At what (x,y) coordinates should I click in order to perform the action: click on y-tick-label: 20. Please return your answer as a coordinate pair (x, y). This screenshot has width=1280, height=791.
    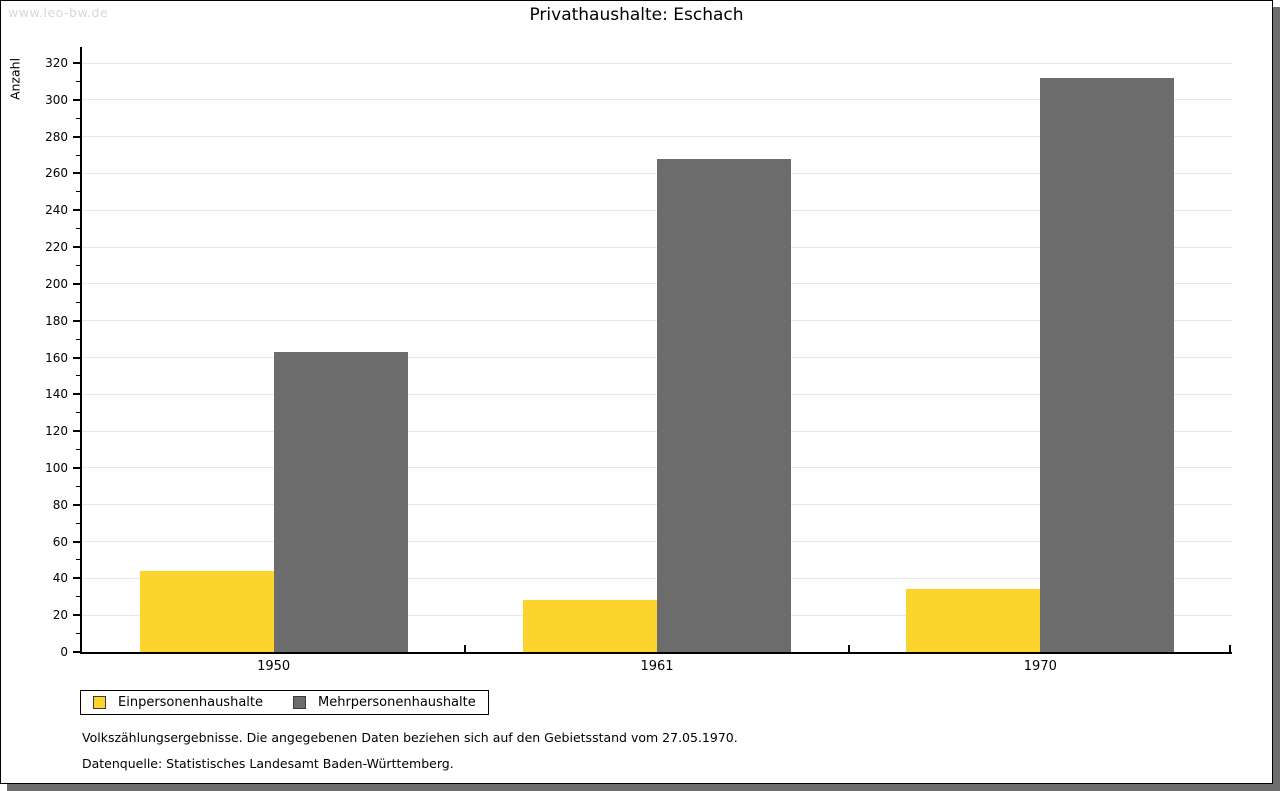
    Looking at the image, I should click on (60, 615).